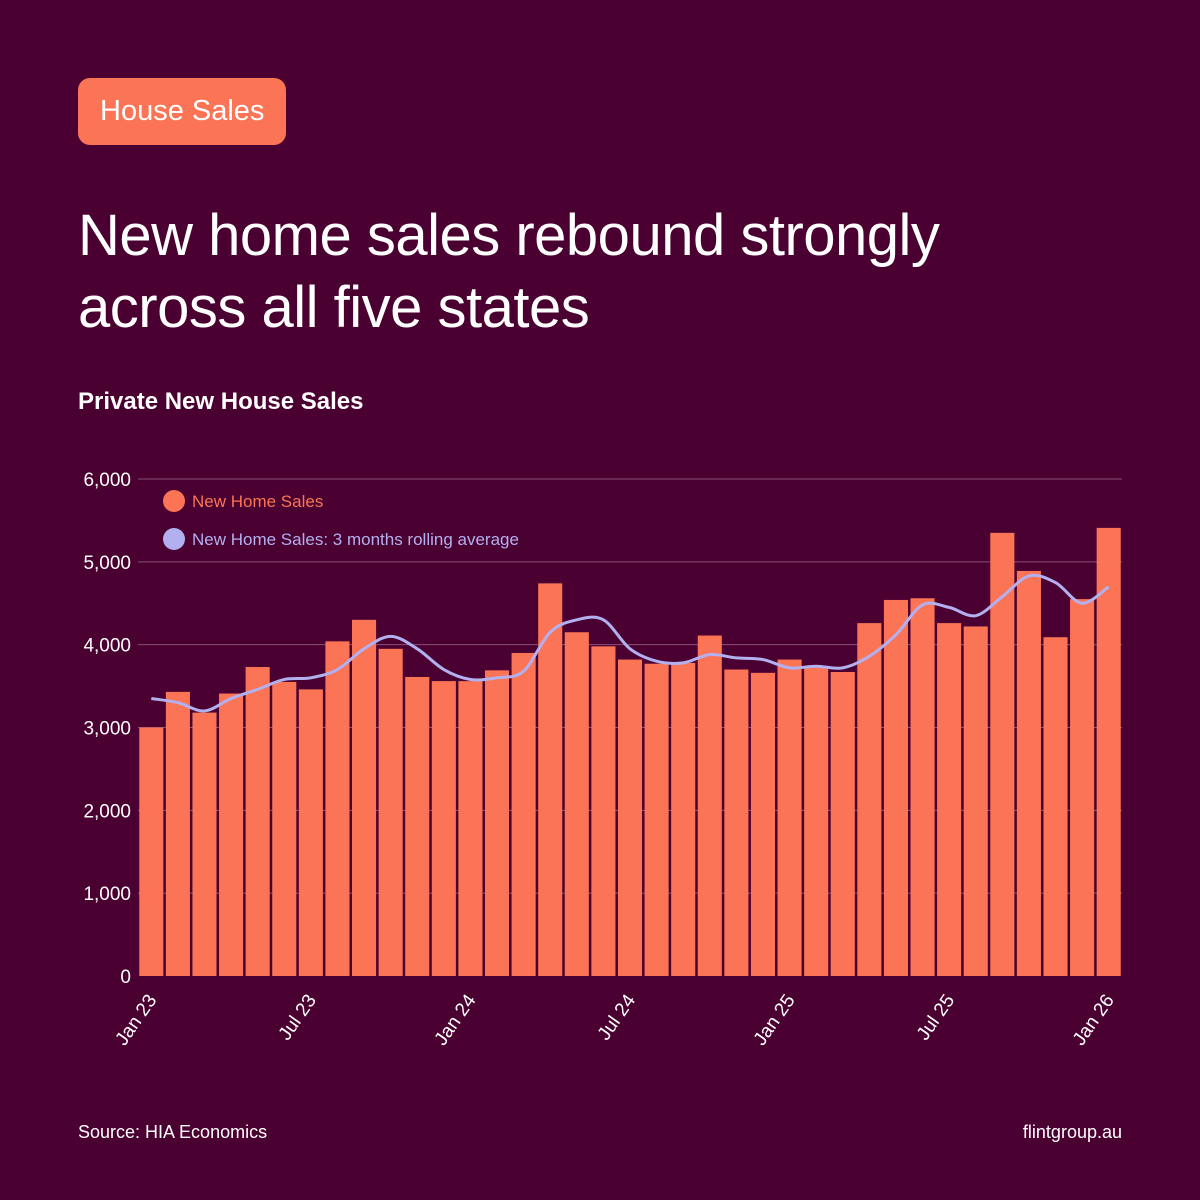 The height and width of the screenshot is (1200, 1200). What do you see at coordinates (936, 1018) in the screenshot?
I see `x-tick-label: Jul 25` at bounding box center [936, 1018].